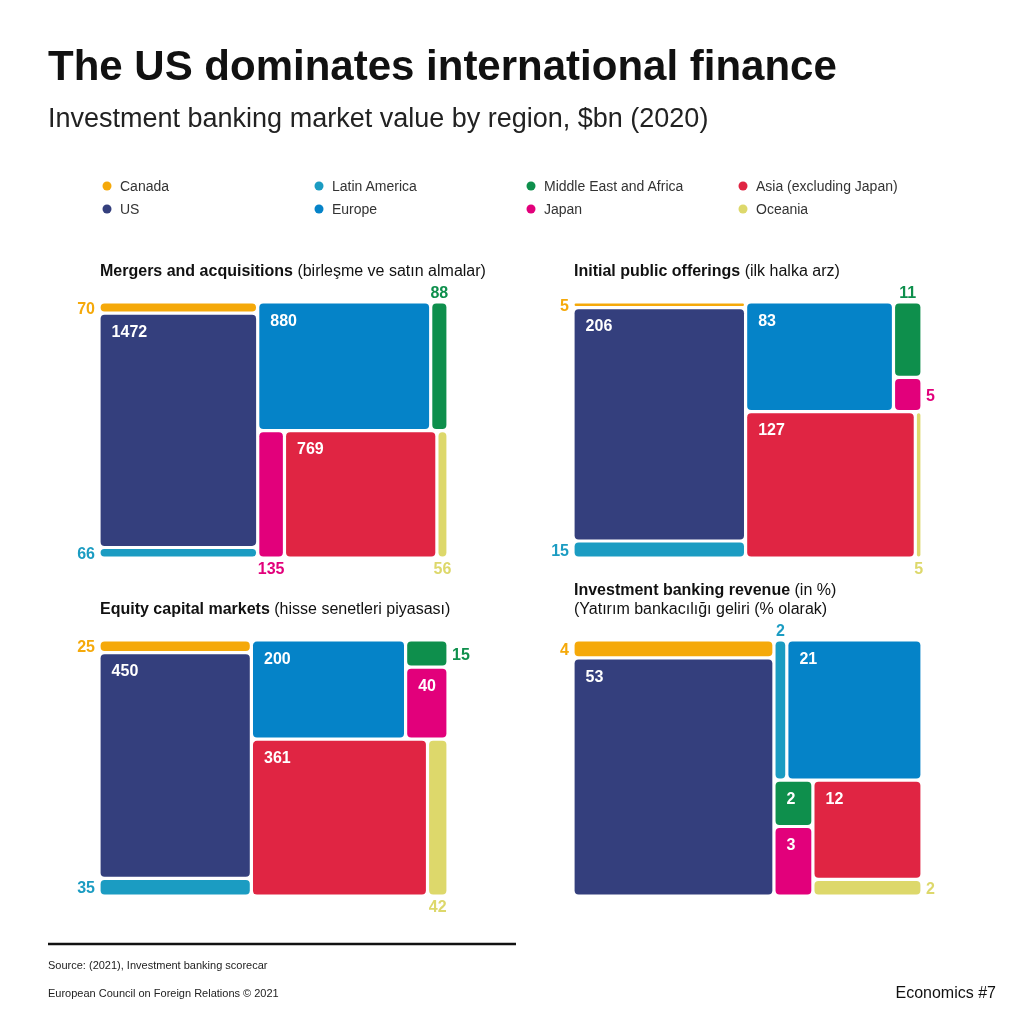 This screenshot has height=1024, width=1024. I want to click on data-label: 361, so click(277, 757).